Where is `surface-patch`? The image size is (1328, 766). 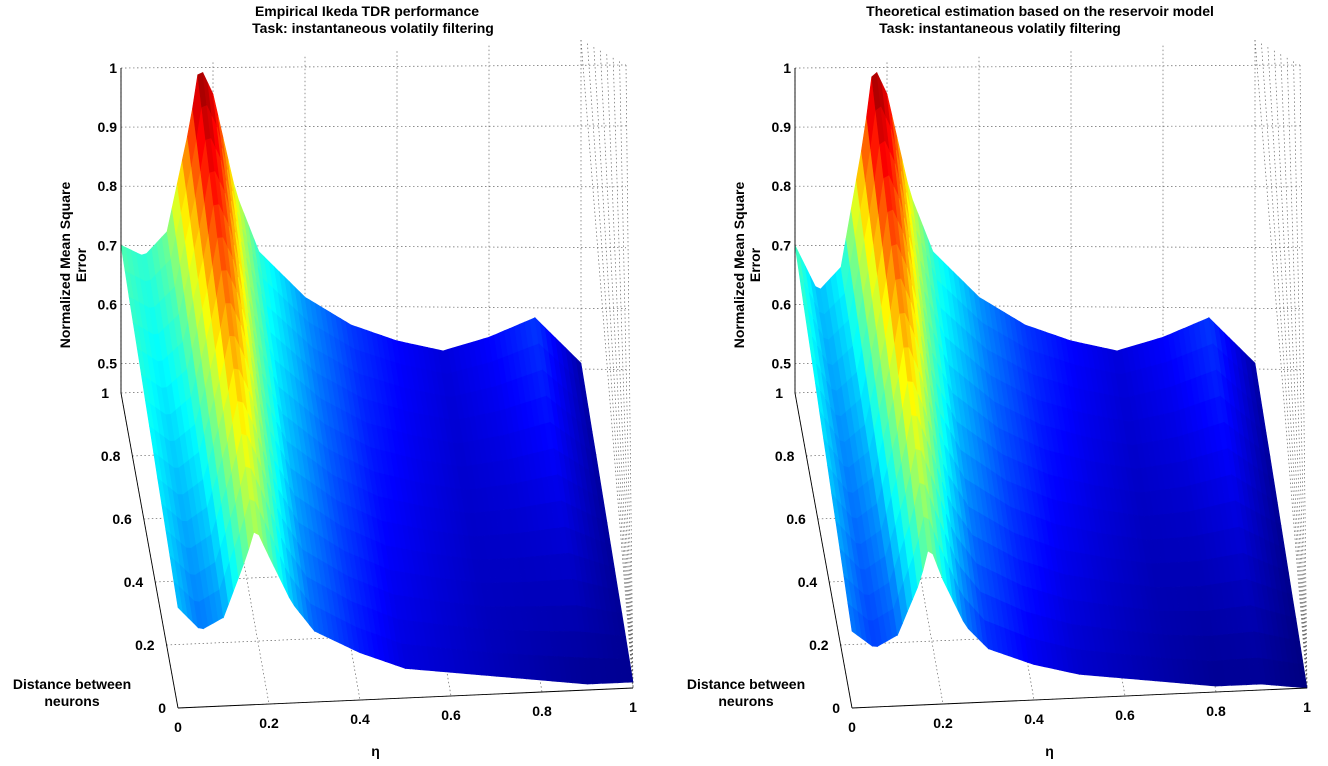
surface-patch is located at coordinates (628, 670).